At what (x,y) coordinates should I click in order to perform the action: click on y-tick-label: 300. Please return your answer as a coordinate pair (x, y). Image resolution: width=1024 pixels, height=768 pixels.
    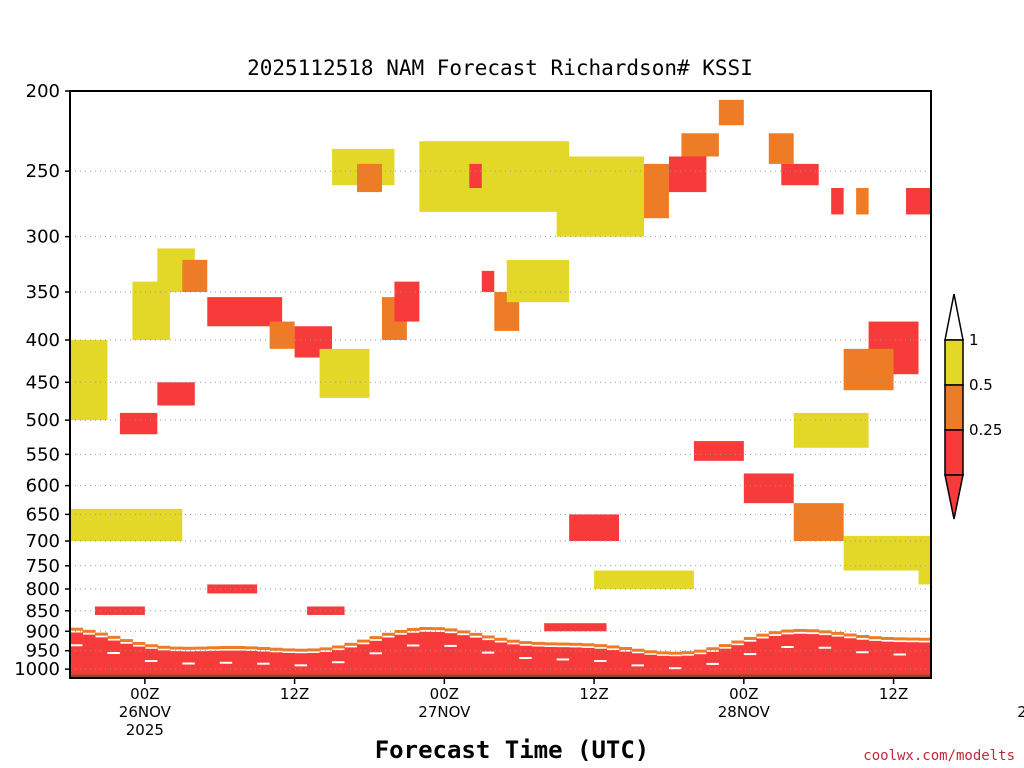
    Looking at the image, I should click on (43, 237).